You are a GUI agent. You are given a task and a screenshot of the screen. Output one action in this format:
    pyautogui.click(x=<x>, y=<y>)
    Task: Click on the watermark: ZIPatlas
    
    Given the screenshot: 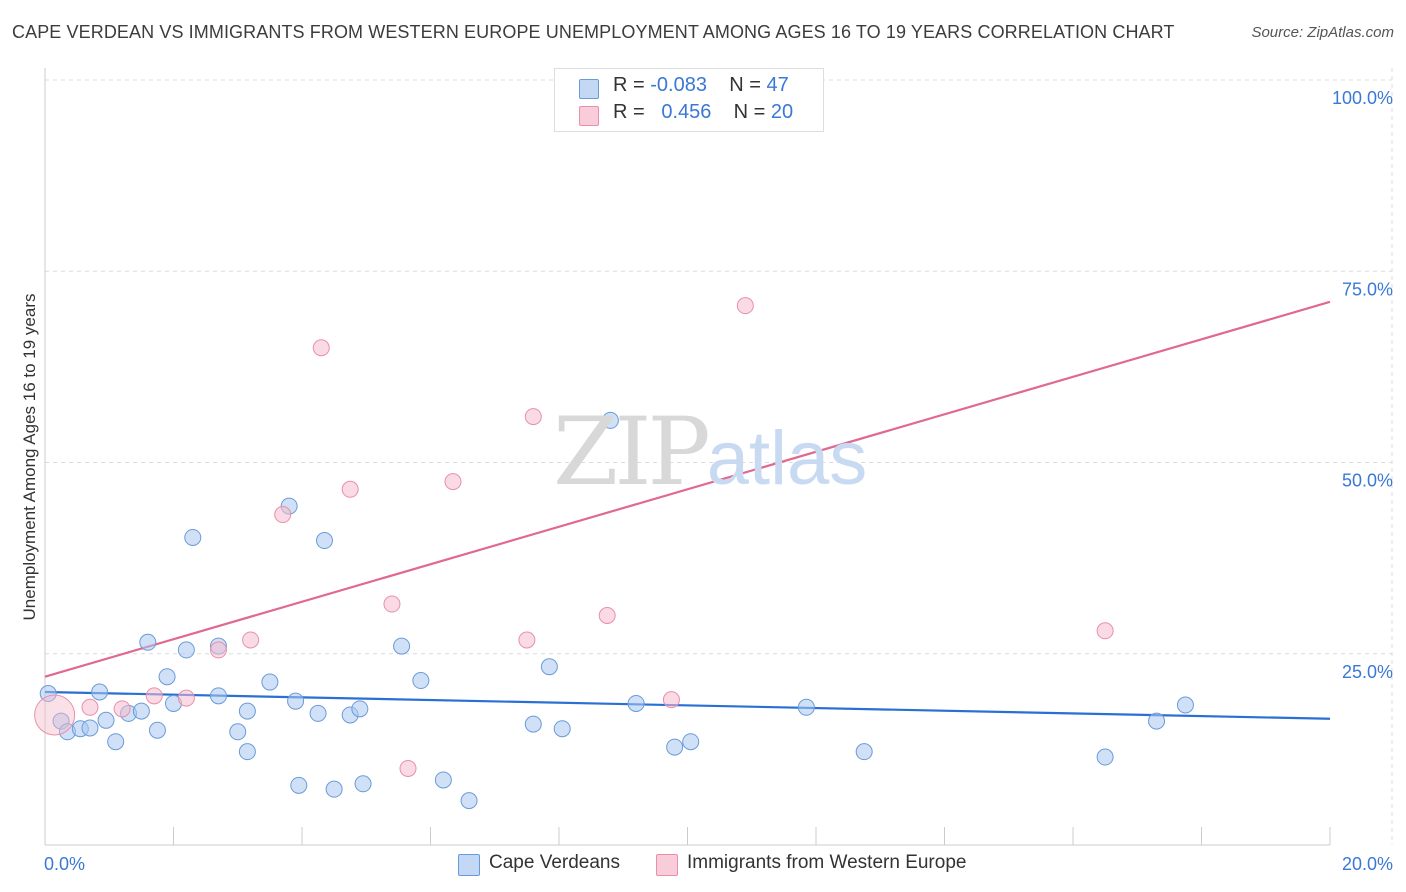 What is the action you would take?
    pyautogui.click(x=710, y=452)
    